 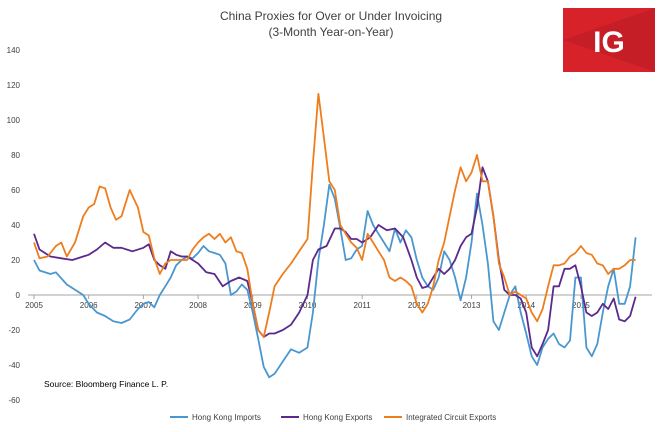 What do you see at coordinates (198, 305) in the screenshot?
I see `x-tick-label: 2008` at bounding box center [198, 305].